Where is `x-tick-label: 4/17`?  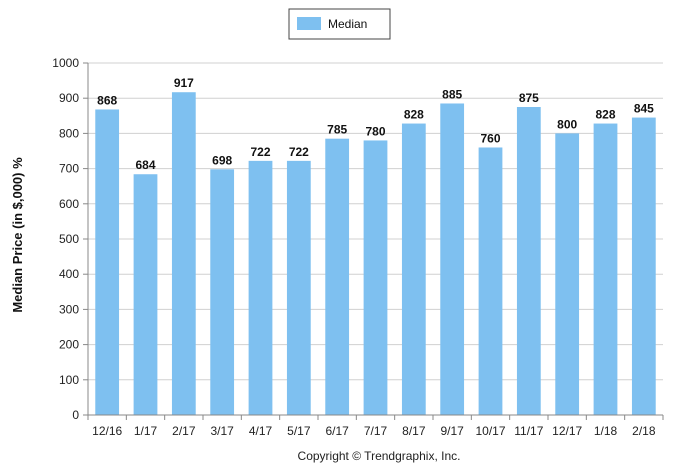 x-tick-label: 4/17 is located at coordinates (261, 431).